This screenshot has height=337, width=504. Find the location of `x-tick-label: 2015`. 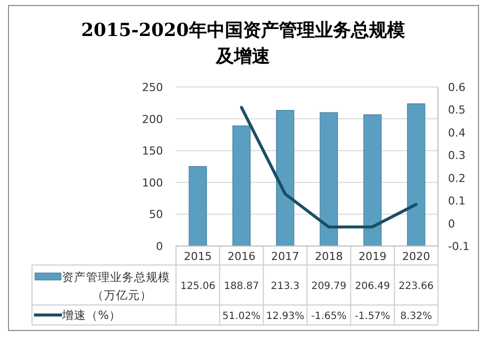

x-tick-label: 2015 is located at coordinates (198, 256).